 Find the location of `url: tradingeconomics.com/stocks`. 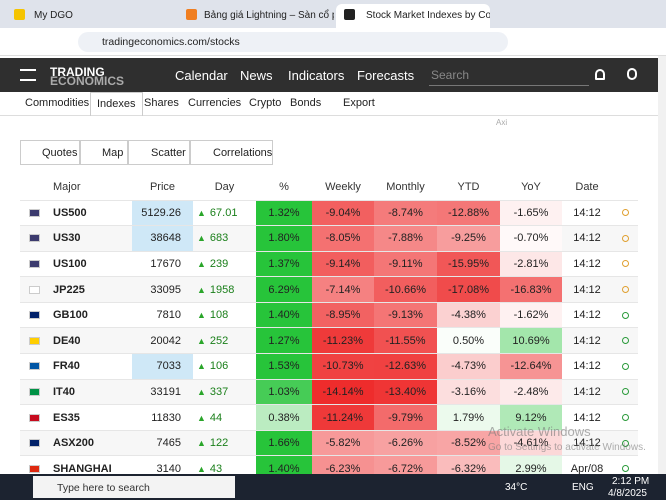

url: tradingeconomics.com/stocks is located at coordinates (293, 42).